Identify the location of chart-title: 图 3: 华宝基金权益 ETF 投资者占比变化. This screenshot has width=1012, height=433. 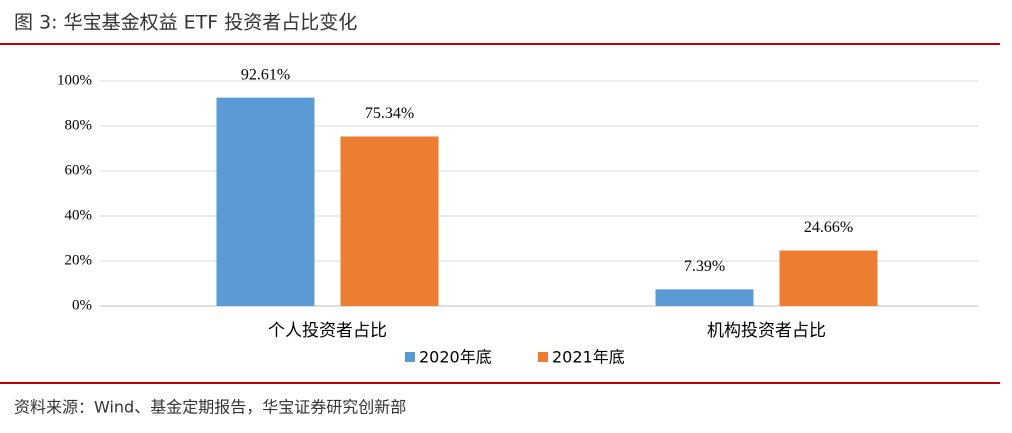
(185, 23).